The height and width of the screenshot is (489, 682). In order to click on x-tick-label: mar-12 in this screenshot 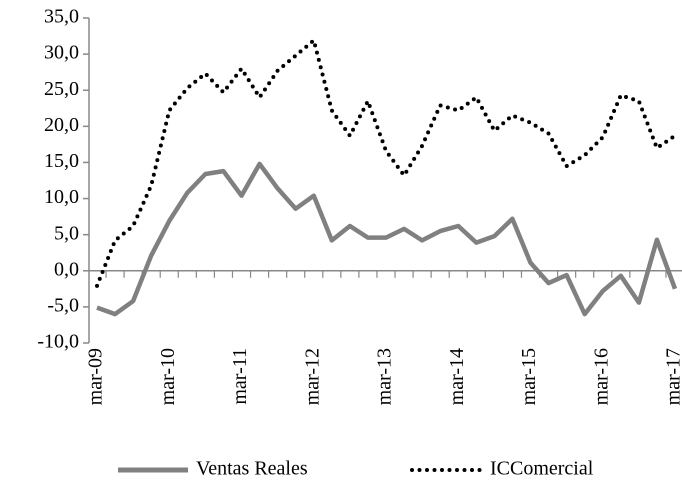, I will do `click(312, 376)`.